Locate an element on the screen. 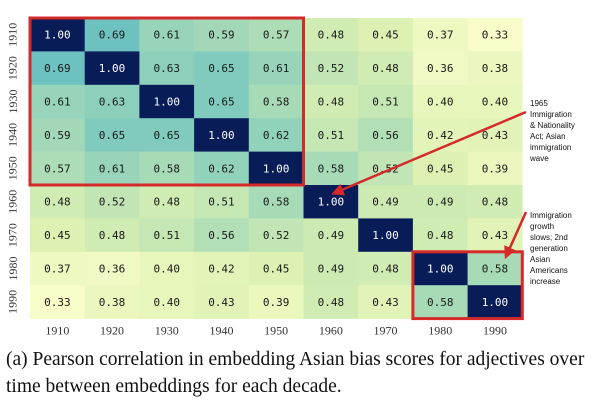 The image size is (600, 412). annotation-arrow is located at coordinates (516, 235).